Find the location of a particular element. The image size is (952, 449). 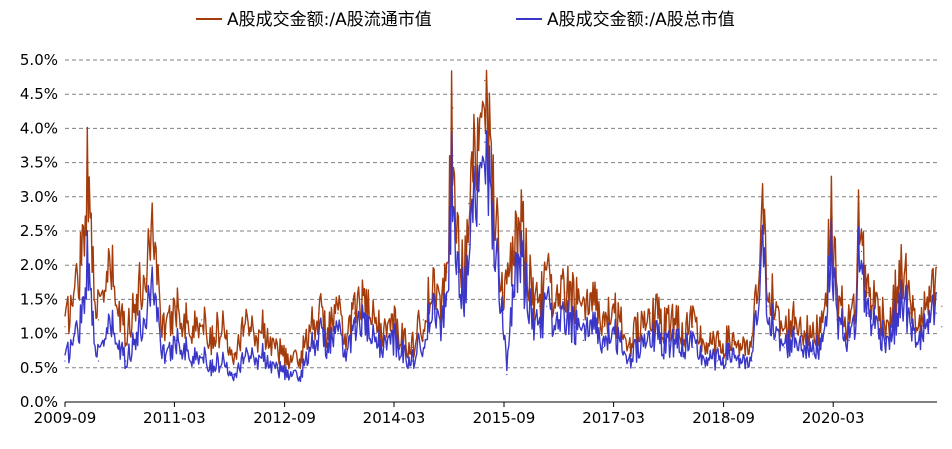

y-tick-label: 5.0% is located at coordinates (39, 60).